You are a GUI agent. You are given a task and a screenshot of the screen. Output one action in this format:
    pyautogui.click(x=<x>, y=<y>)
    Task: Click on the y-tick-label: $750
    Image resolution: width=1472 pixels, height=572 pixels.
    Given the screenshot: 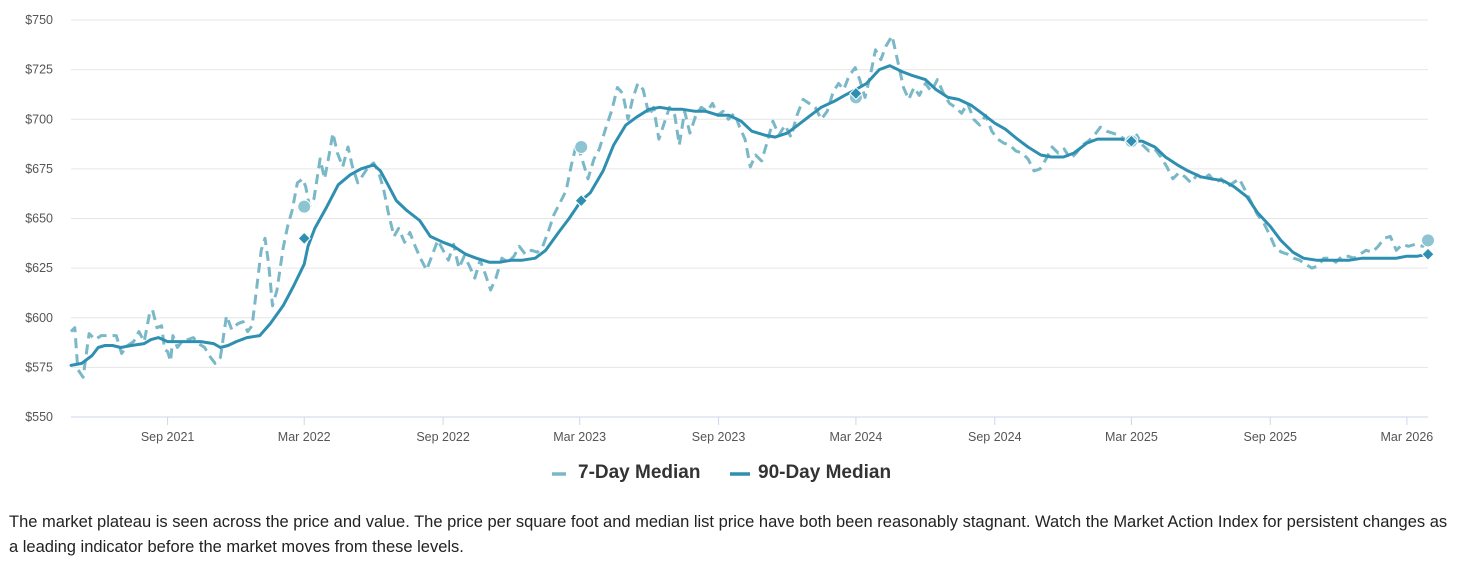 What is the action you would take?
    pyautogui.click(x=39, y=20)
    